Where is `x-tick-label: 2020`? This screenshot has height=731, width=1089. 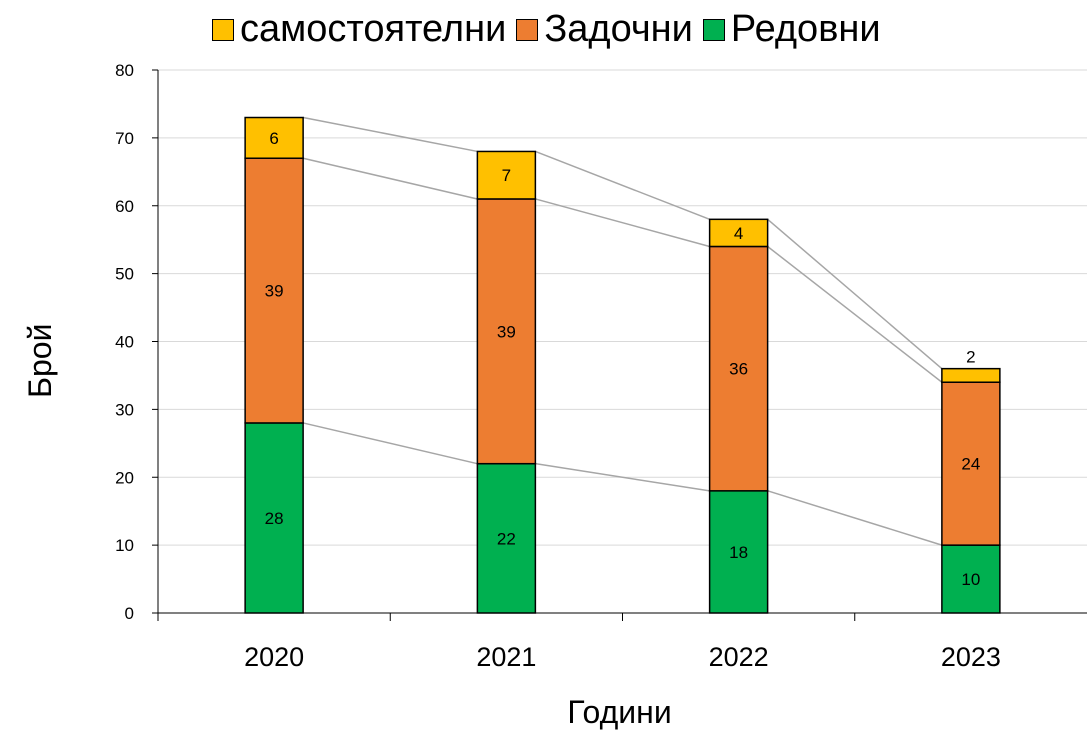
x-tick-label: 2020 is located at coordinates (274, 657).